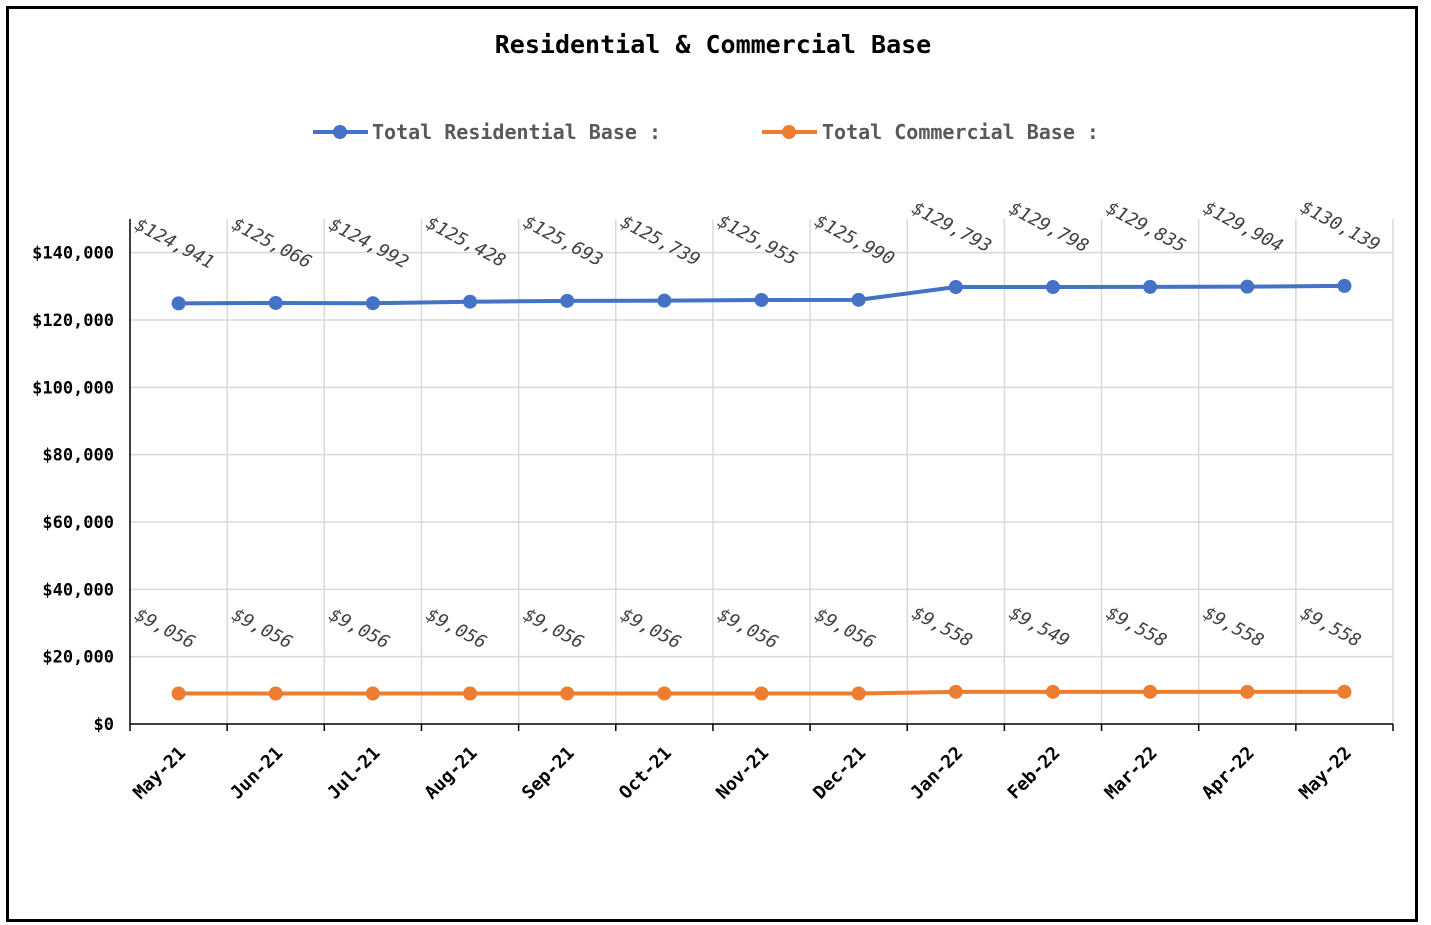 The width and height of the screenshot is (1431, 925). What do you see at coordinates (660, 241) in the screenshot?
I see `data-label: $125,739` at bounding box center [660, 241].